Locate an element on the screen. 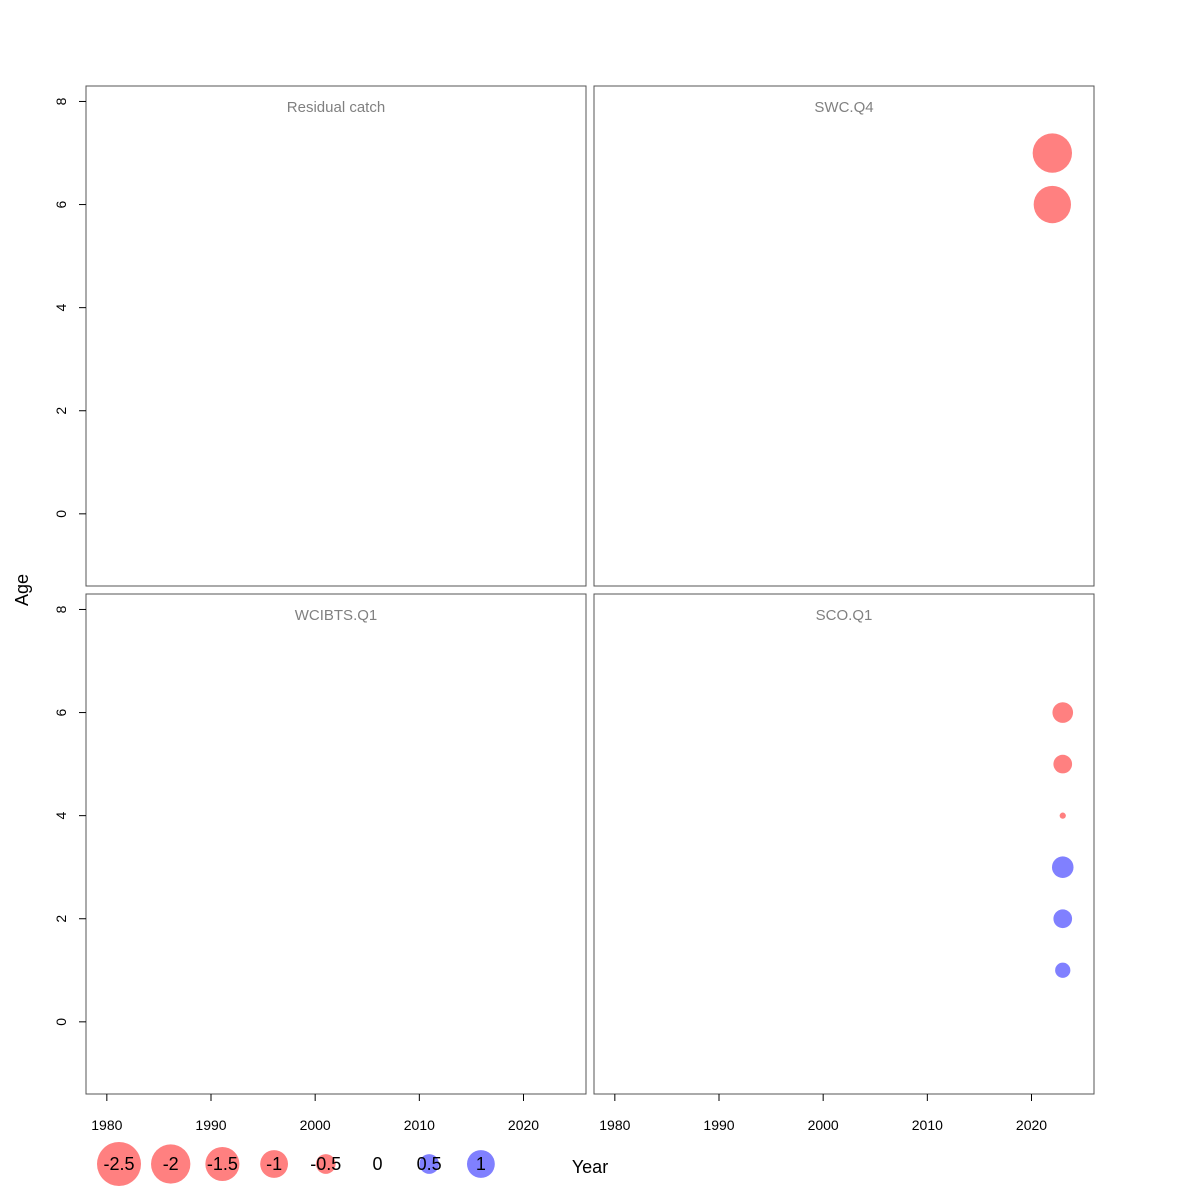 Image resolution: width=1200 pixels, height=1200 pixels. legend-label: 0 is located at coordinates (377, 1164).